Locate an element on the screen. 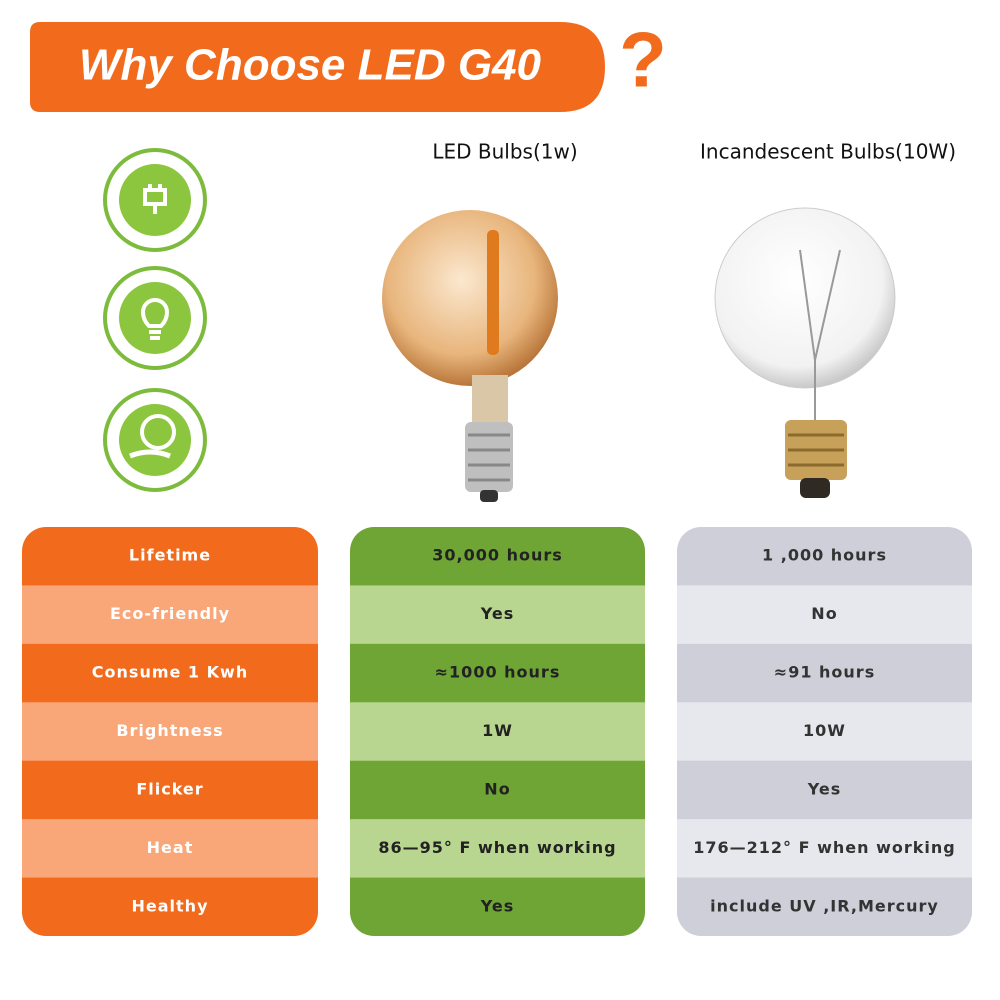  incandescent-cell: ≈91 hours is located at coordinates (824, 672).